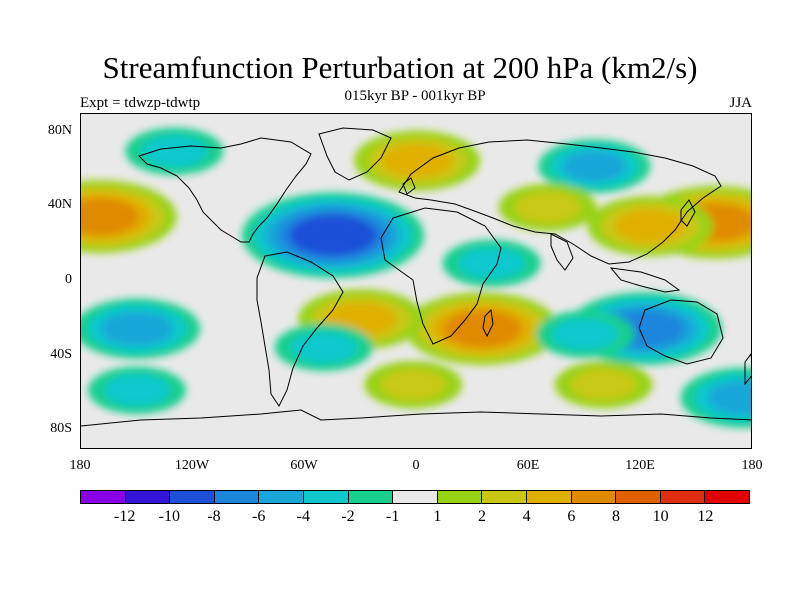 This screenshot has width=800, height=600. I want to click on lon-label-0: 180, so click(80, 465).